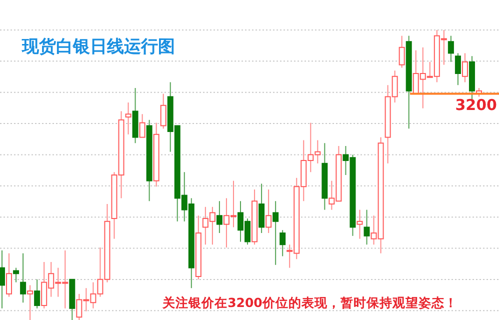 Image resolution: width=499 pixels, height=320 pixels. I want to click on annotation: 3200, so click(476, 105).